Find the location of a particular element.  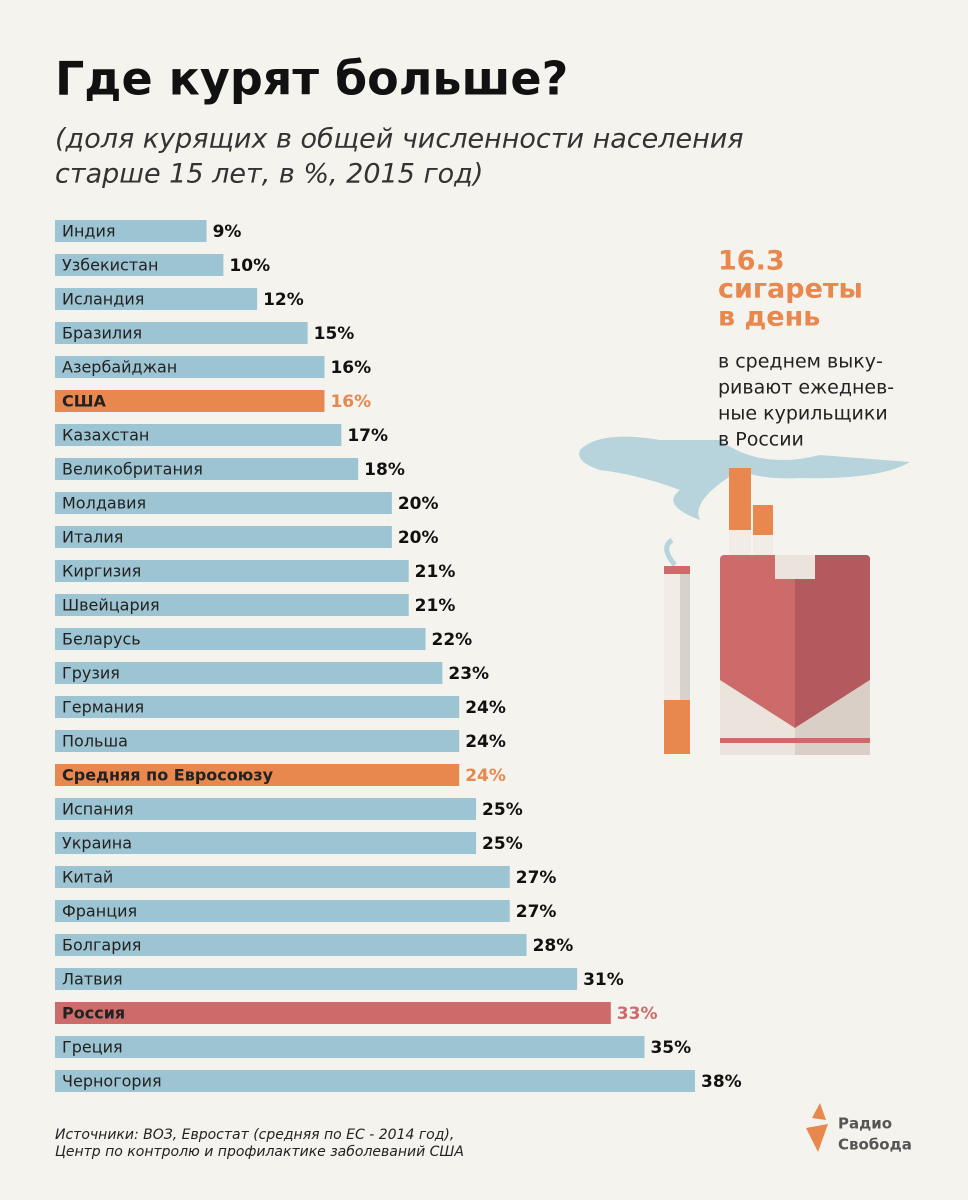

category-label: Индия is located at coordinates (89, 231).